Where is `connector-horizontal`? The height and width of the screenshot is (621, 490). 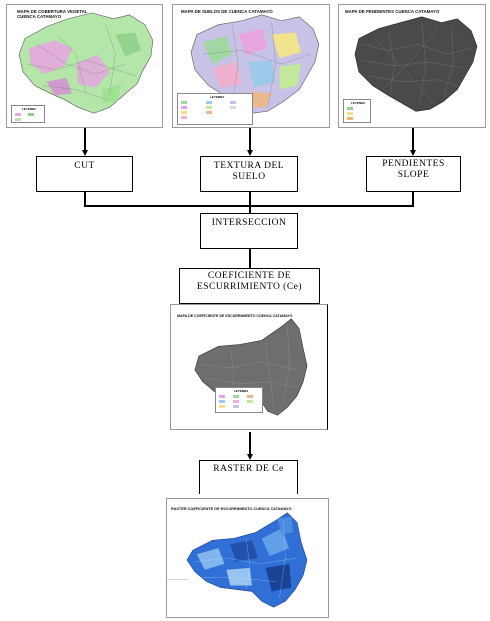
connector-horizontal is located at coordinates (249, 206).